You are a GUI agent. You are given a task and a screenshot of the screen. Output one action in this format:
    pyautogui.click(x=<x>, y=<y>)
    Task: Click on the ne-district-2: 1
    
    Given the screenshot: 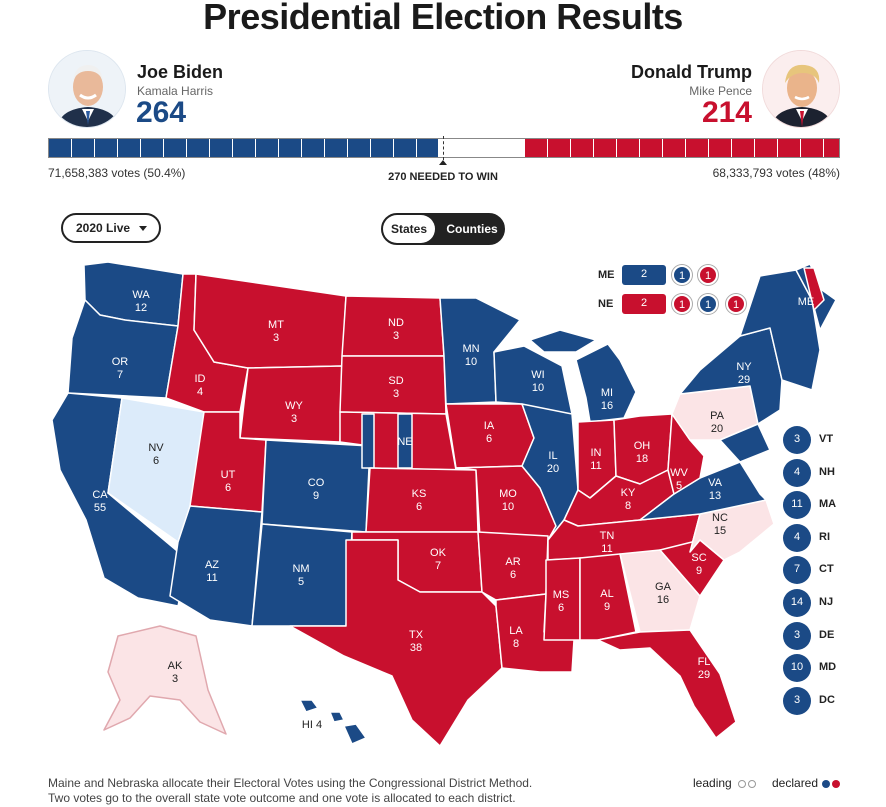 What is the action you would take?
    pyautogui.click(x=708, y=304)
    